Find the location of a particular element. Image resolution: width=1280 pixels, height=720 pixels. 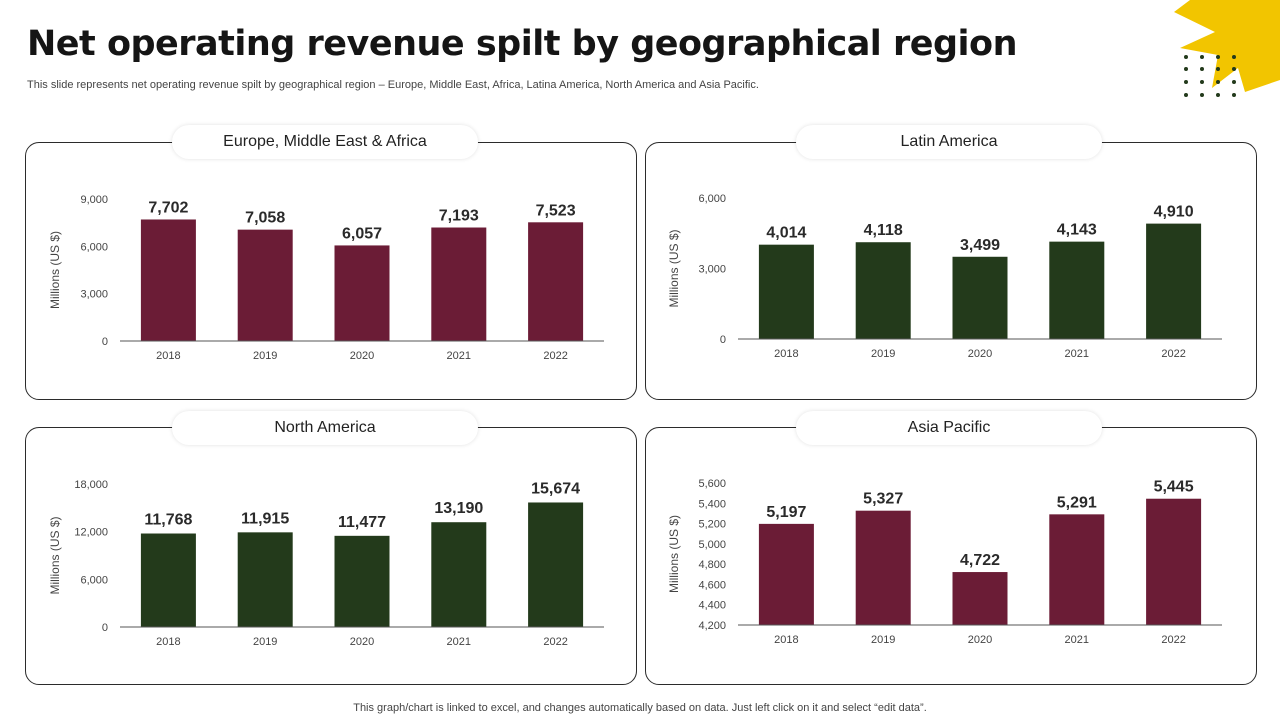

bar-value-label: 11,477 is located at coordinates (362, 522).